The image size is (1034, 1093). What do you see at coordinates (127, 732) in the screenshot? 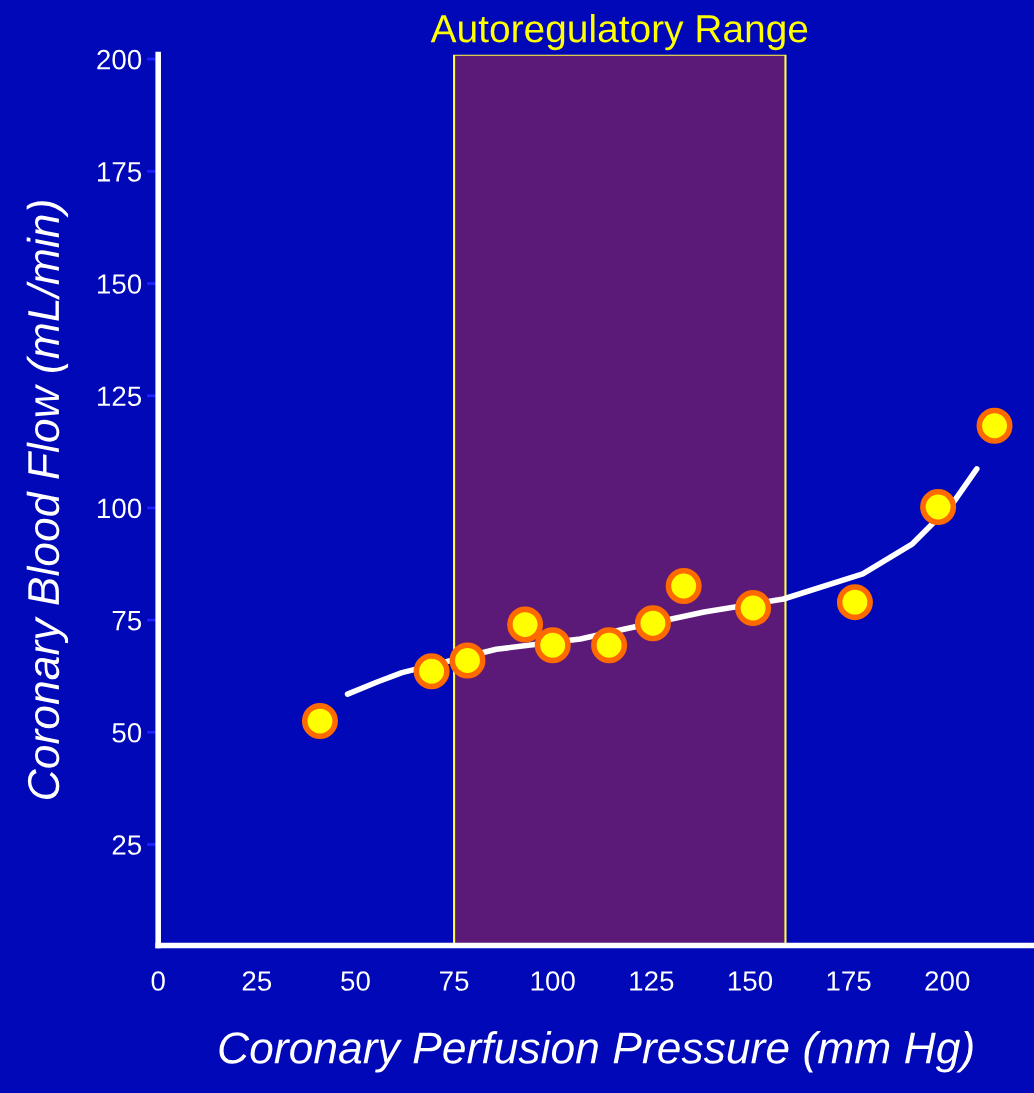
I see `y-tick-label: 50` at bounding box center [127, 732].